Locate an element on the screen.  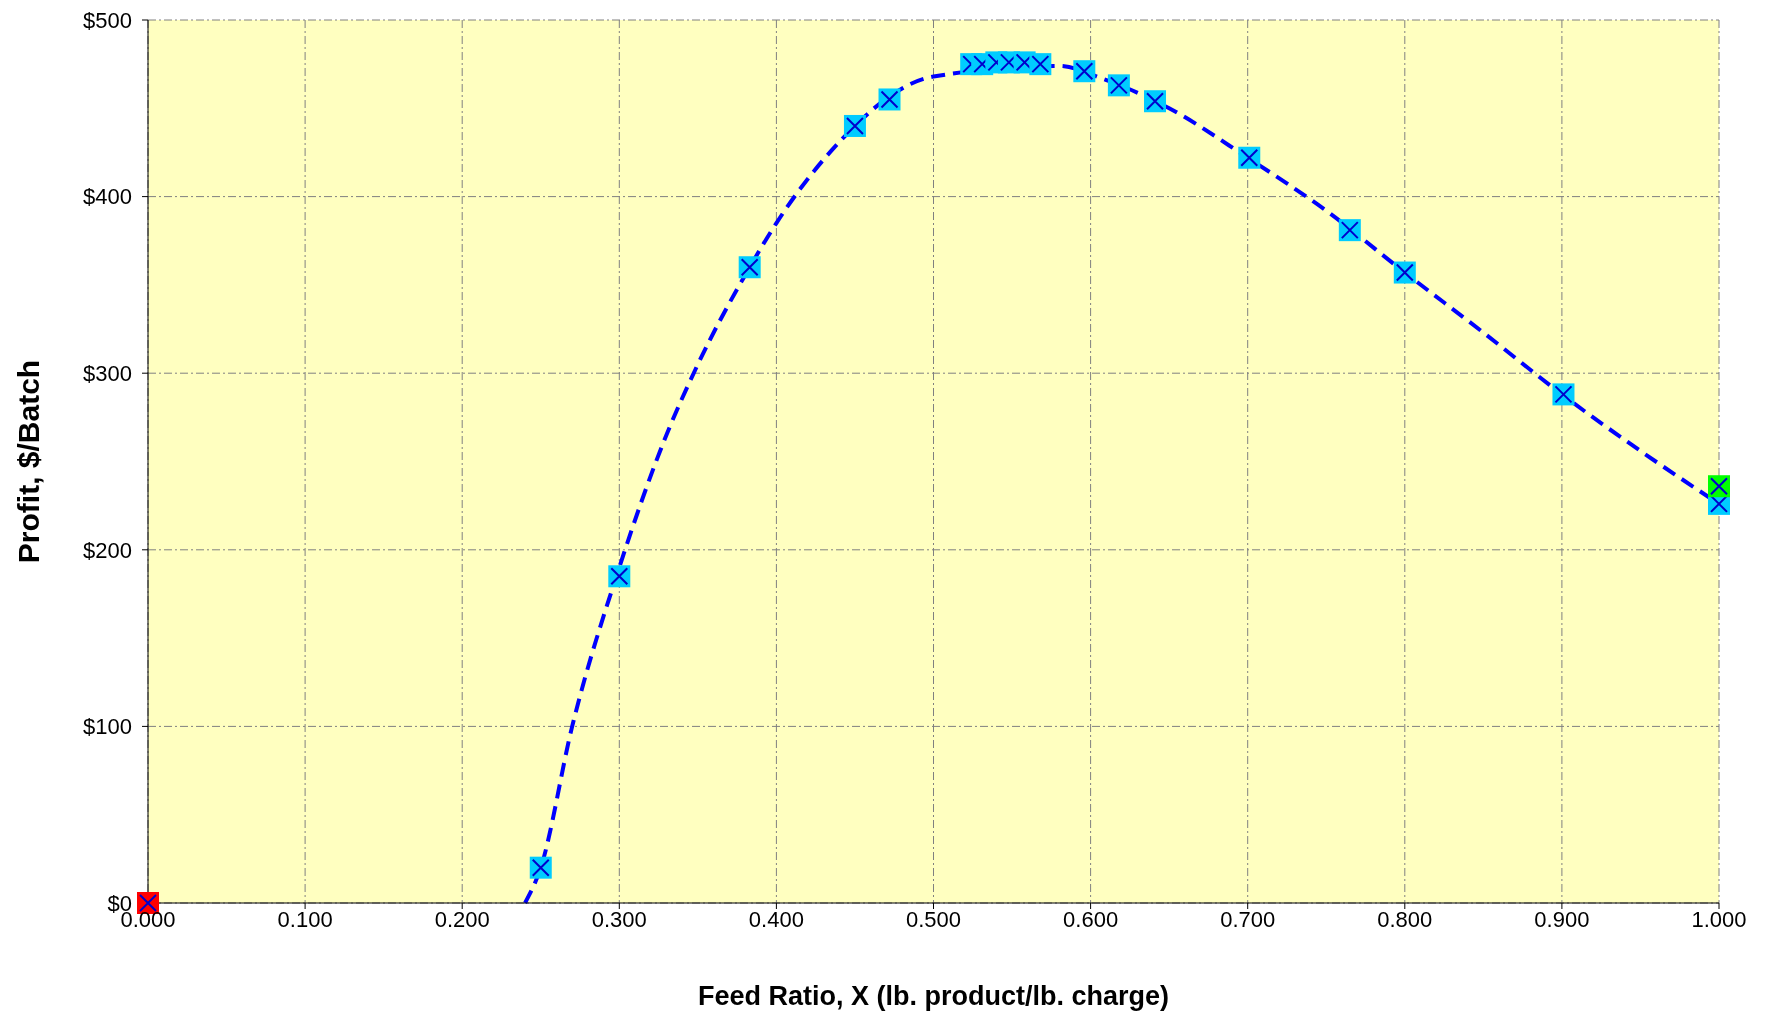
x-tick-label: 0.400 is located at coordinates (776, 919).